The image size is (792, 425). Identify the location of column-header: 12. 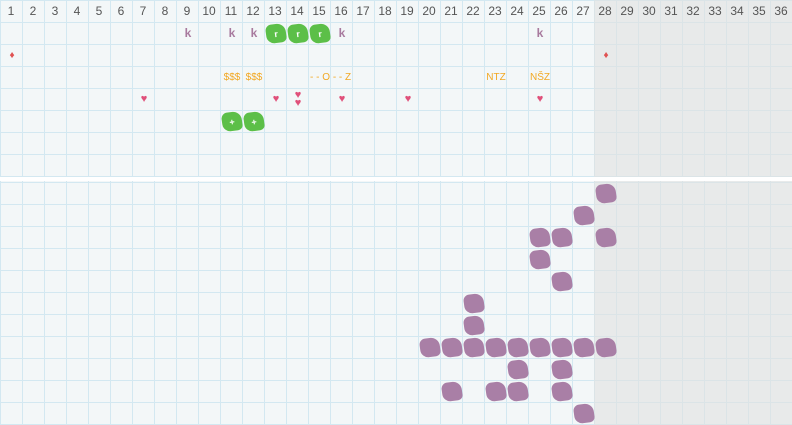
(253, 11).